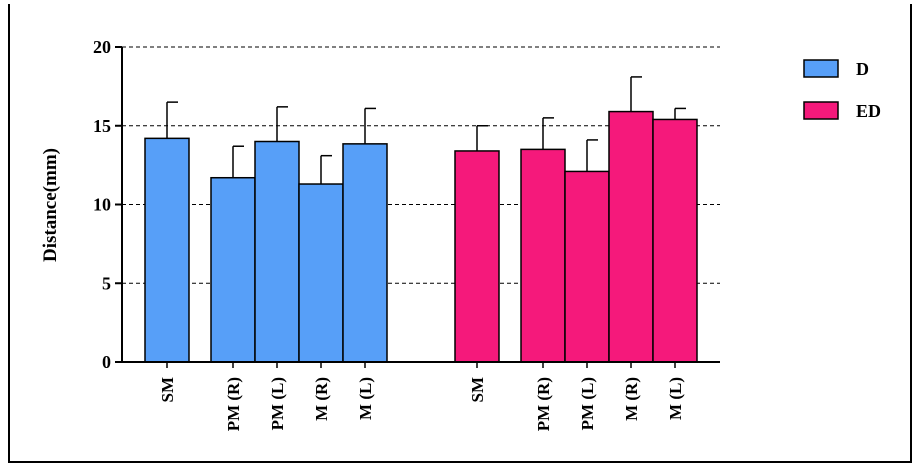  Describe the element at coordinates (106, 283) in the screenshot. I see `y-tick-label: 5` at that location.